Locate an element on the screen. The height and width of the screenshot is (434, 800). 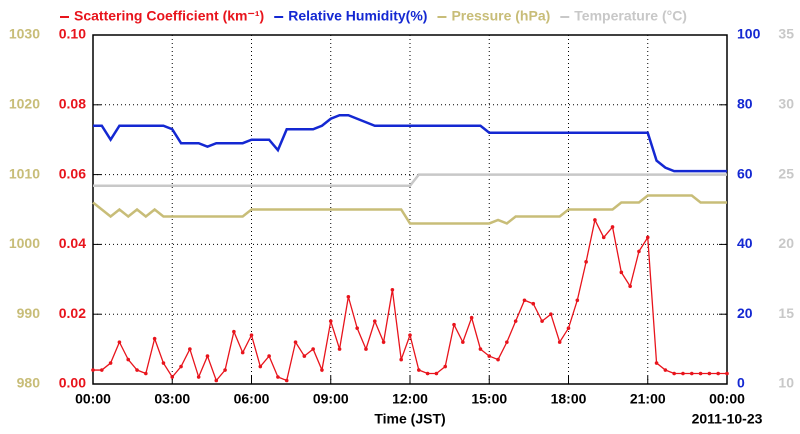
date-label: 2011-10-23 is located at coordinates (727, 419).